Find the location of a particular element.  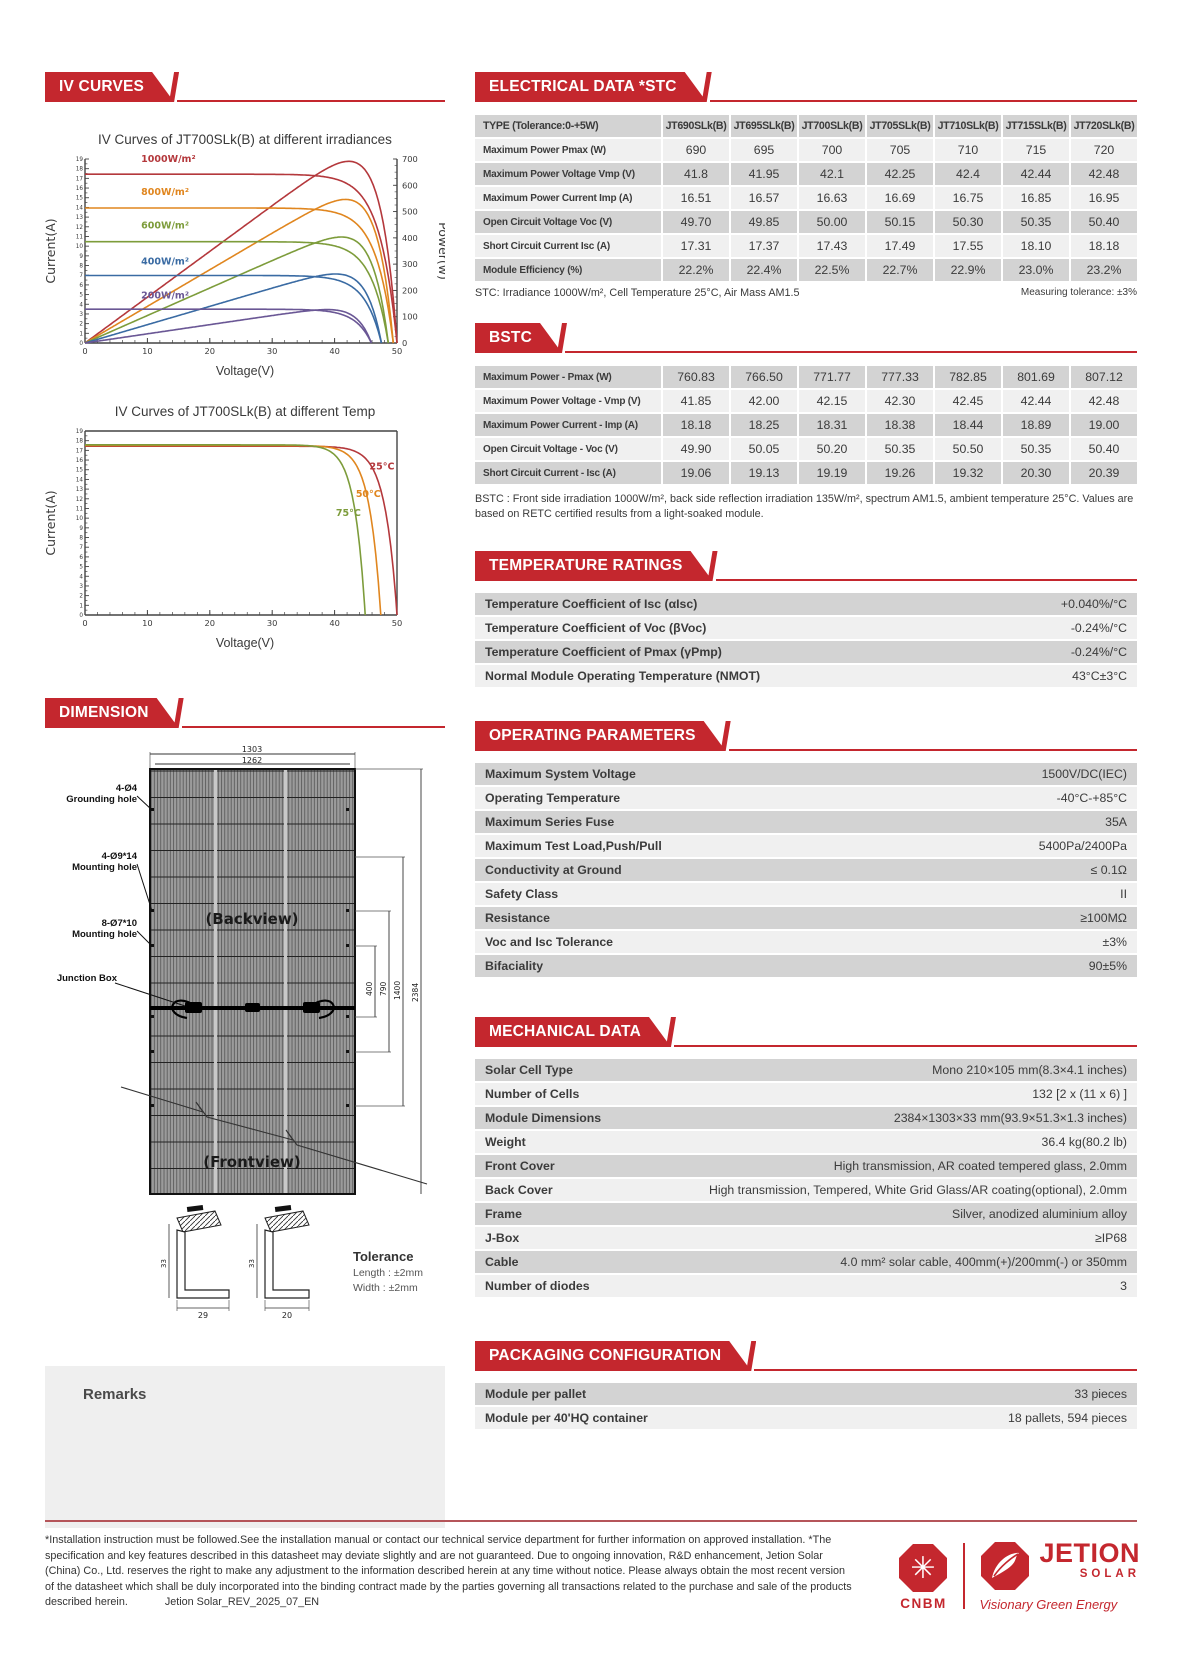

spec-label: Number of diodes is located at coordinates (537, 1286).